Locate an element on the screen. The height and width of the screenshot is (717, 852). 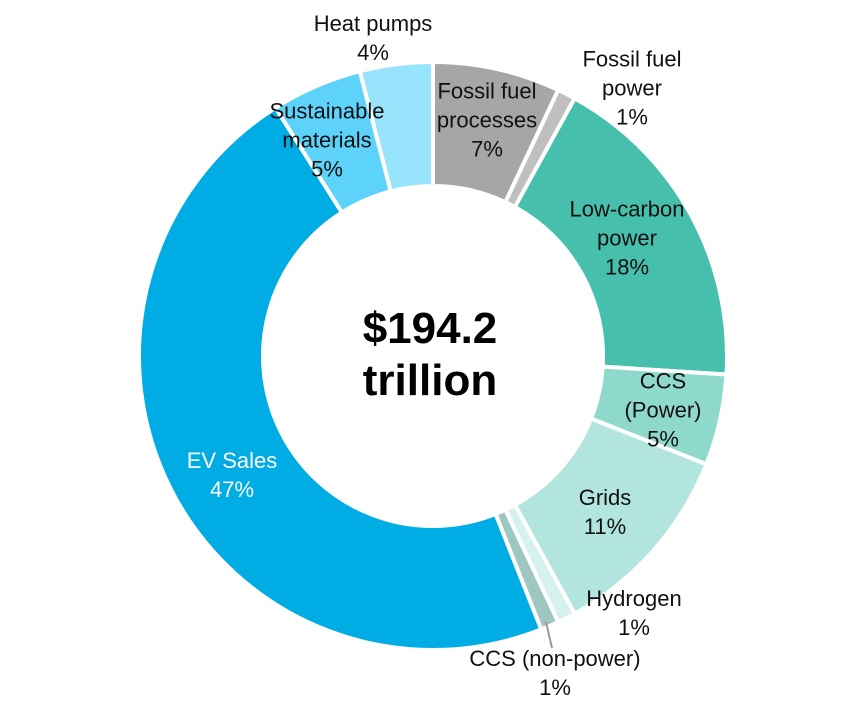
slice-label: Low-carbon power 18% is located at coordinates (627, 238).